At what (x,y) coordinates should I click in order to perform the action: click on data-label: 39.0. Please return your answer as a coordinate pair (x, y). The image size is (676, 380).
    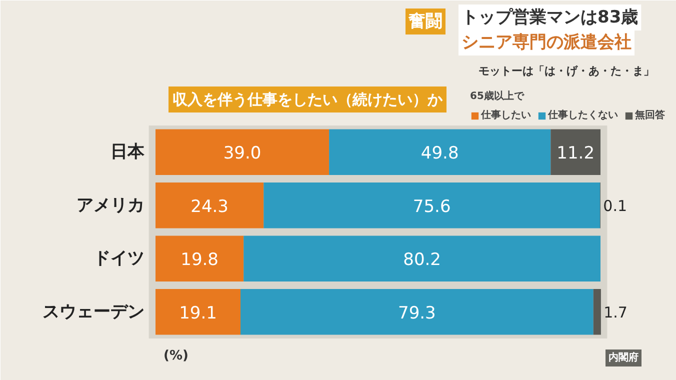
    Looking at the image, I should click on (242, 154).